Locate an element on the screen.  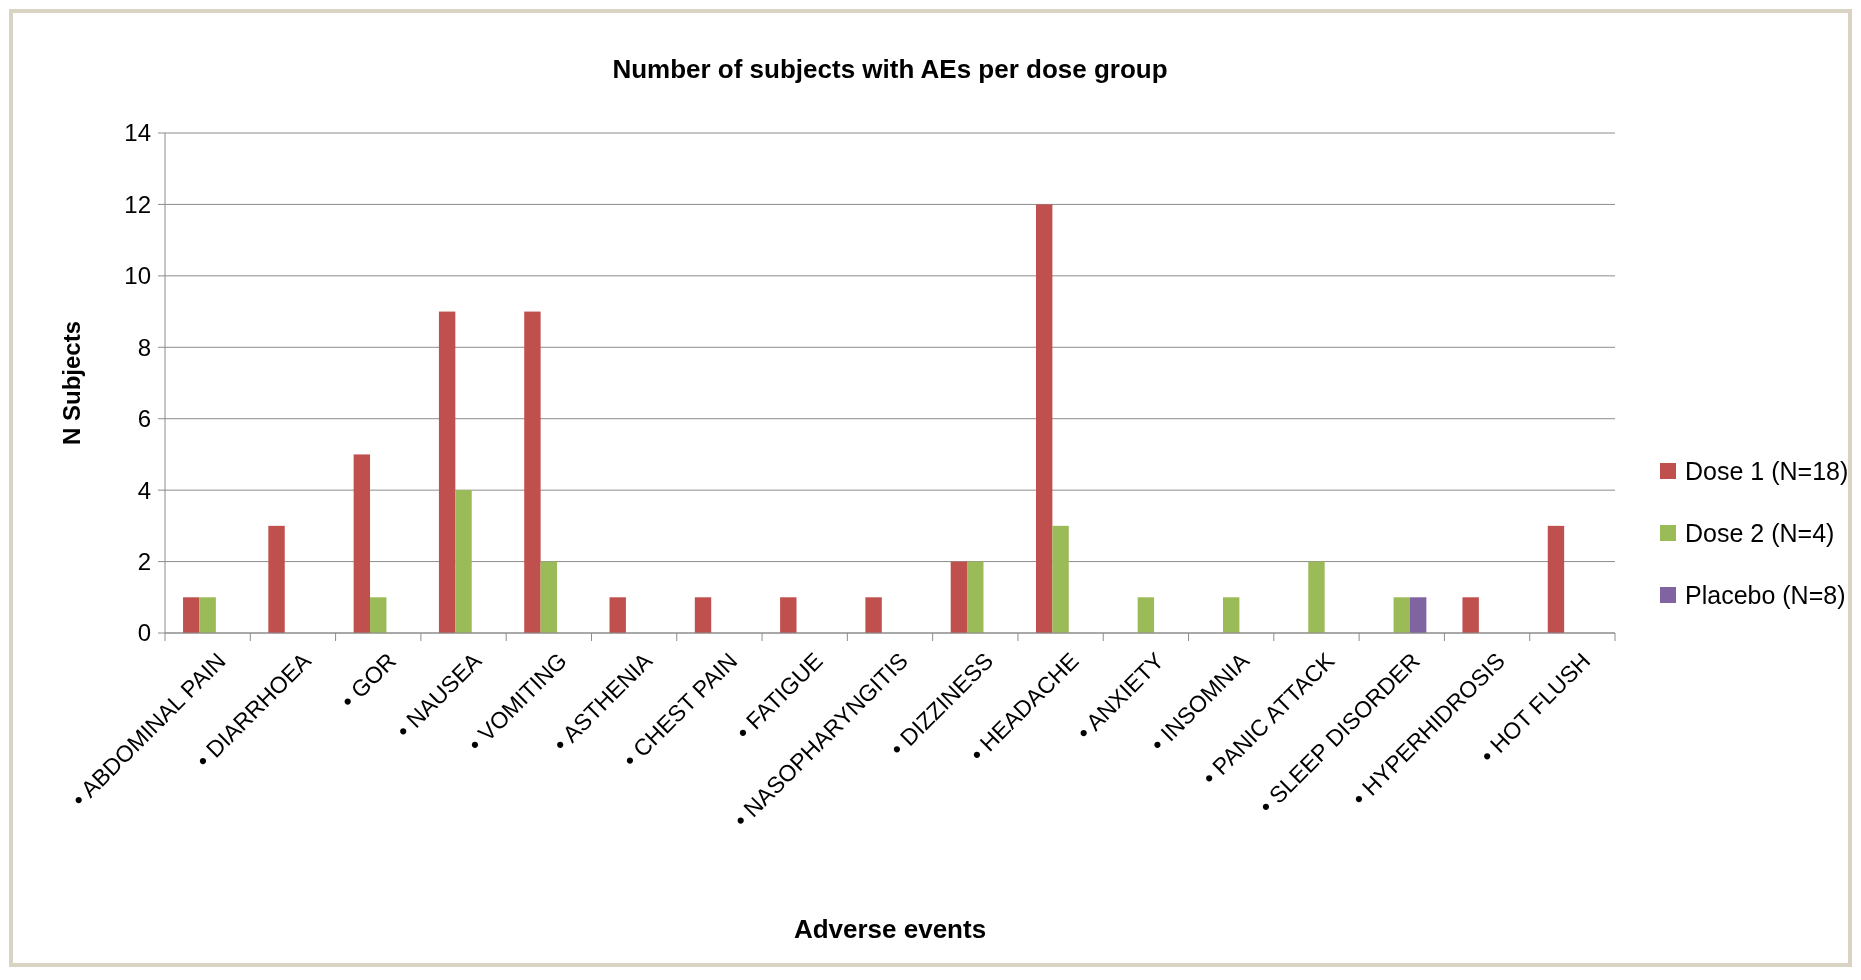
y-tick-label: 2 is located at coordinates (144, 561).